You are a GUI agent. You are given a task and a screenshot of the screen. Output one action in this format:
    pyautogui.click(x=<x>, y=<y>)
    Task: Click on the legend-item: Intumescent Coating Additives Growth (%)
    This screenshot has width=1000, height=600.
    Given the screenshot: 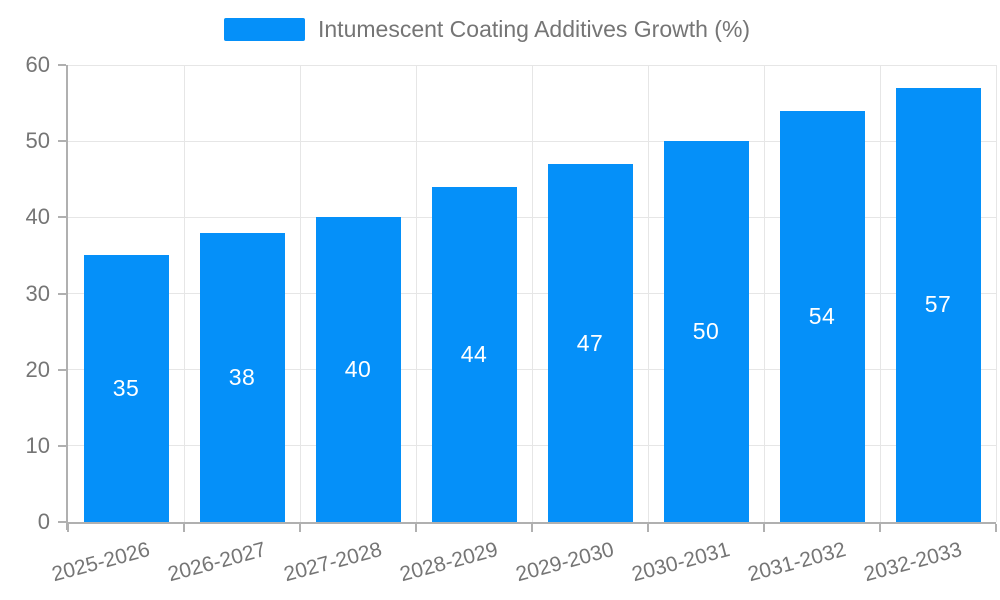 What is the action you would take?
    pyautogui.click(x=487, y=29)
    